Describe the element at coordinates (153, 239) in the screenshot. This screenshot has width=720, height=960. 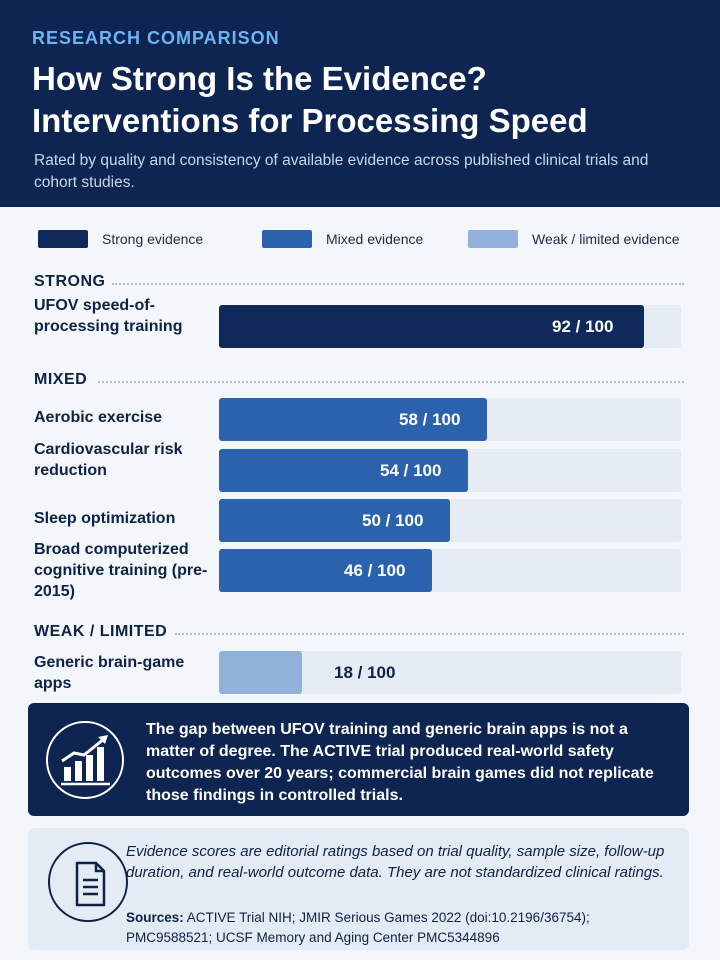
I see `legend-label-strong: Strong evidence` at that location.